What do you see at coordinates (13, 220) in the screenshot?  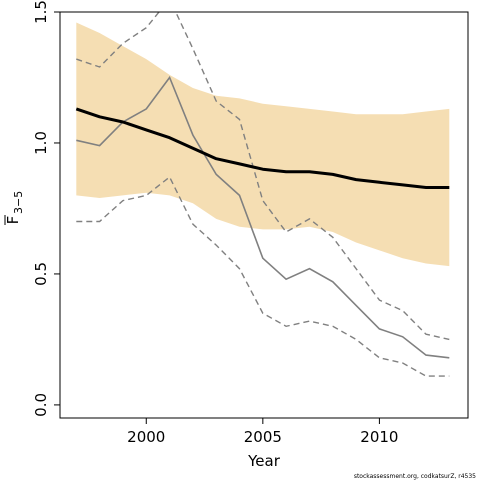 I see `y-axis-title-main: F` at bounding box center [13, 220].